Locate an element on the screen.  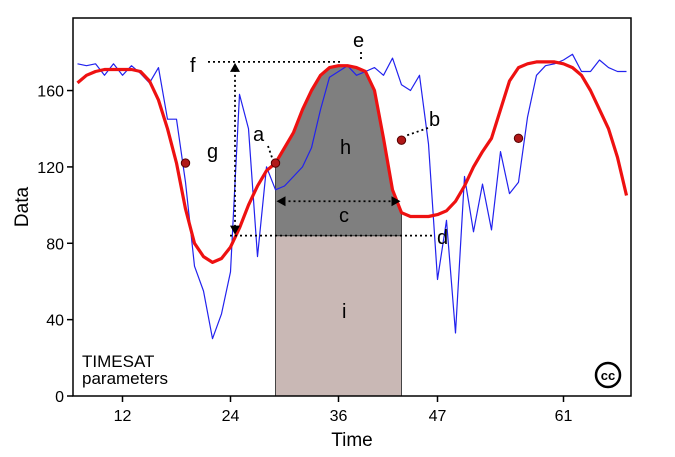
y-tick-label: 80 is located at coordinates (55, 244).